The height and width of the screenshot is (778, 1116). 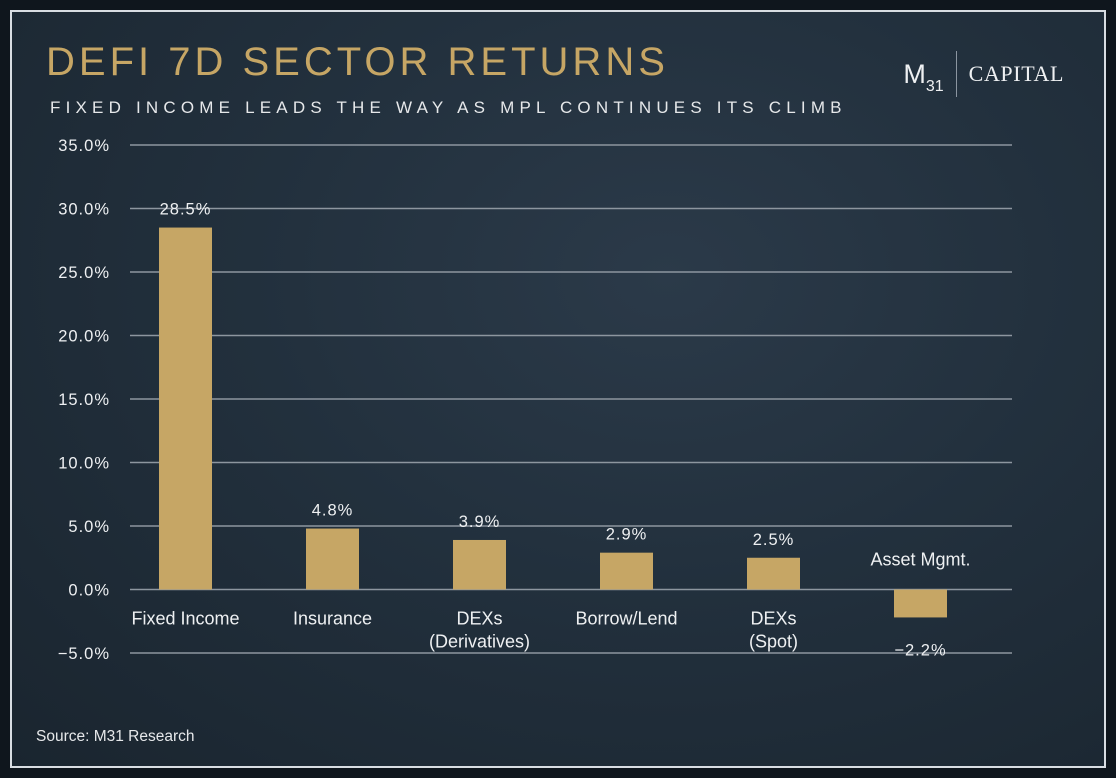 What do you see at coordinates (773, 642) in the screenshot?
I see `category-label: (Spot)` at bounding box center [773, 642].